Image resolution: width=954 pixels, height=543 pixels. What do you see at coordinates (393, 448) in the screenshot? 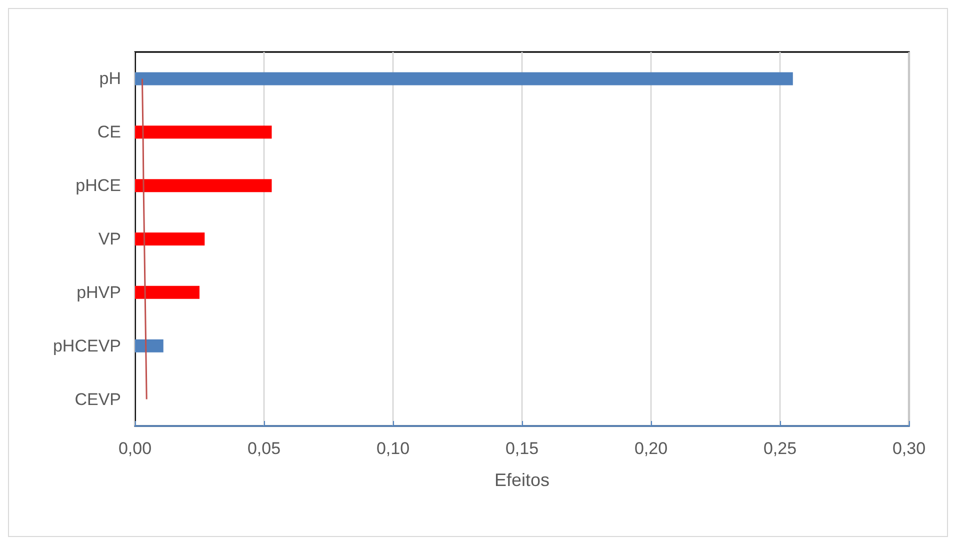
I see `x-tick-label: 0,10` at bounding box center [393, 448].